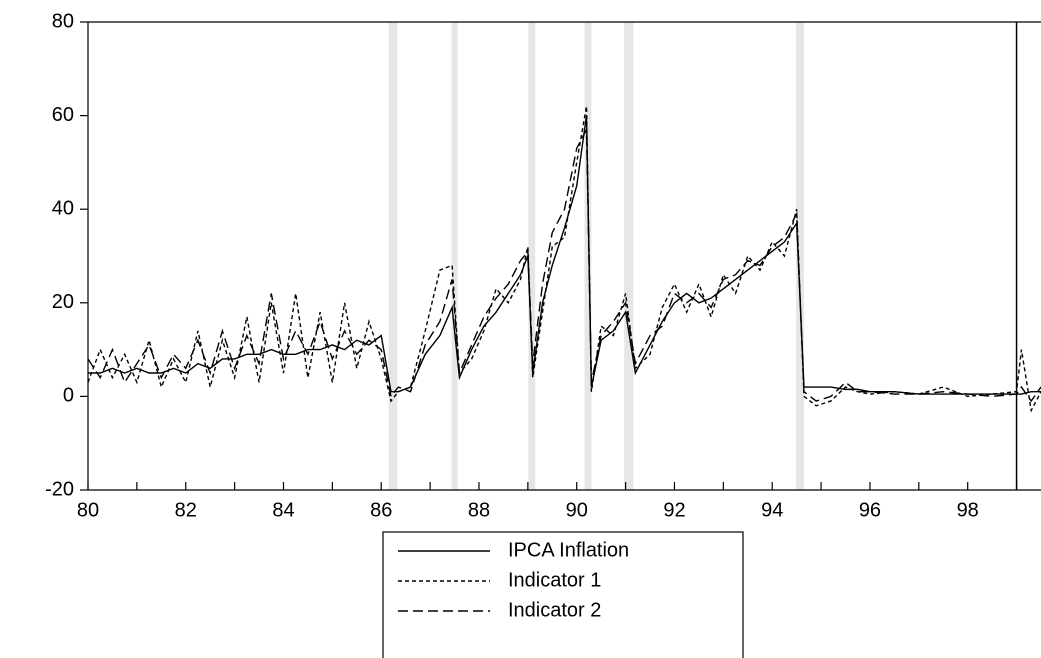 The image size is (1041, 658). What do you see at coordinates (381, 510) in the screenshot?
I see `x-tick-label: 86` at bounding box center [381, 510].